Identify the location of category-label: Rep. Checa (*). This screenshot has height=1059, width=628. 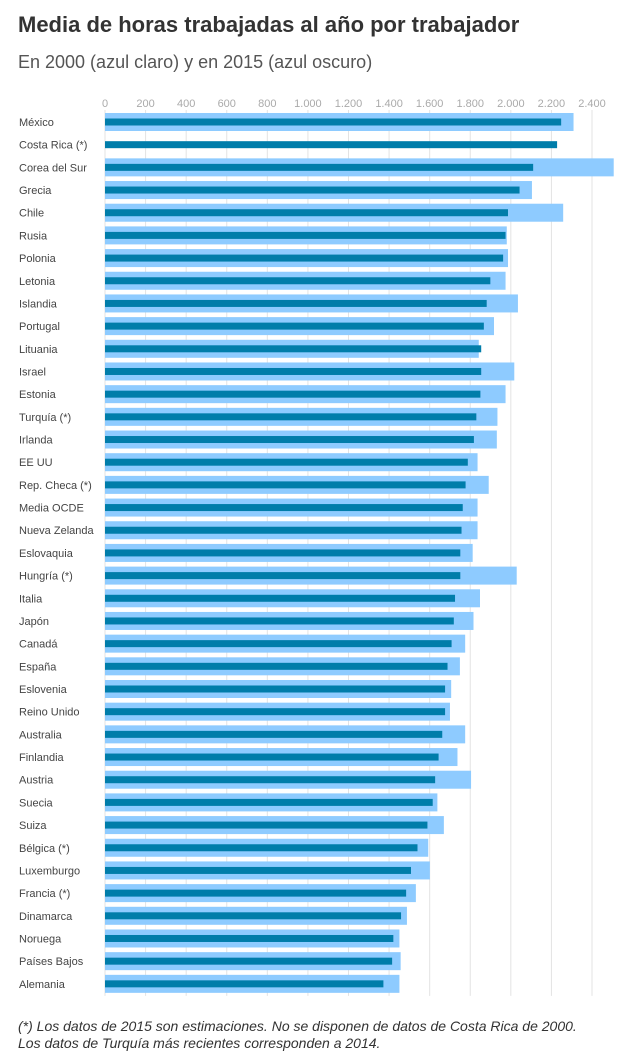
(55, 486).